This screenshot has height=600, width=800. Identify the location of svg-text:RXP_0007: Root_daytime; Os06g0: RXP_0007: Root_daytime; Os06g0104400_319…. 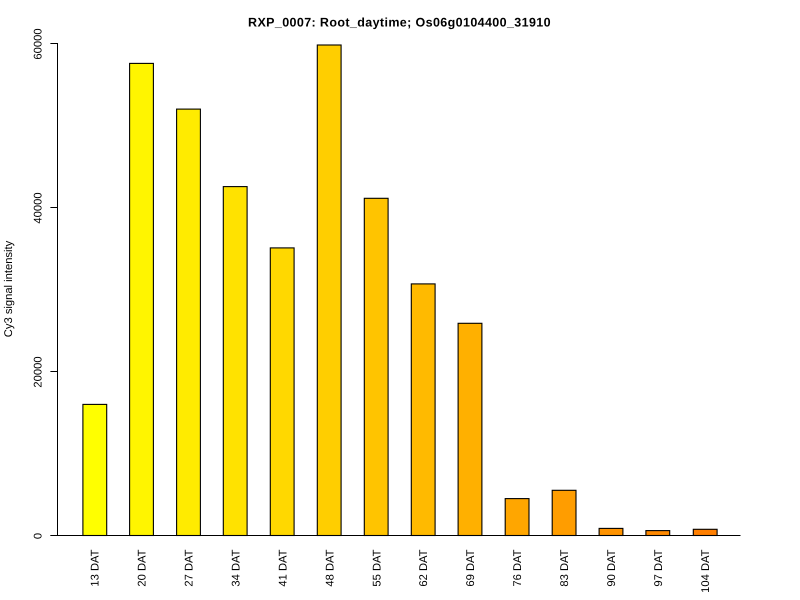
(399, 22).